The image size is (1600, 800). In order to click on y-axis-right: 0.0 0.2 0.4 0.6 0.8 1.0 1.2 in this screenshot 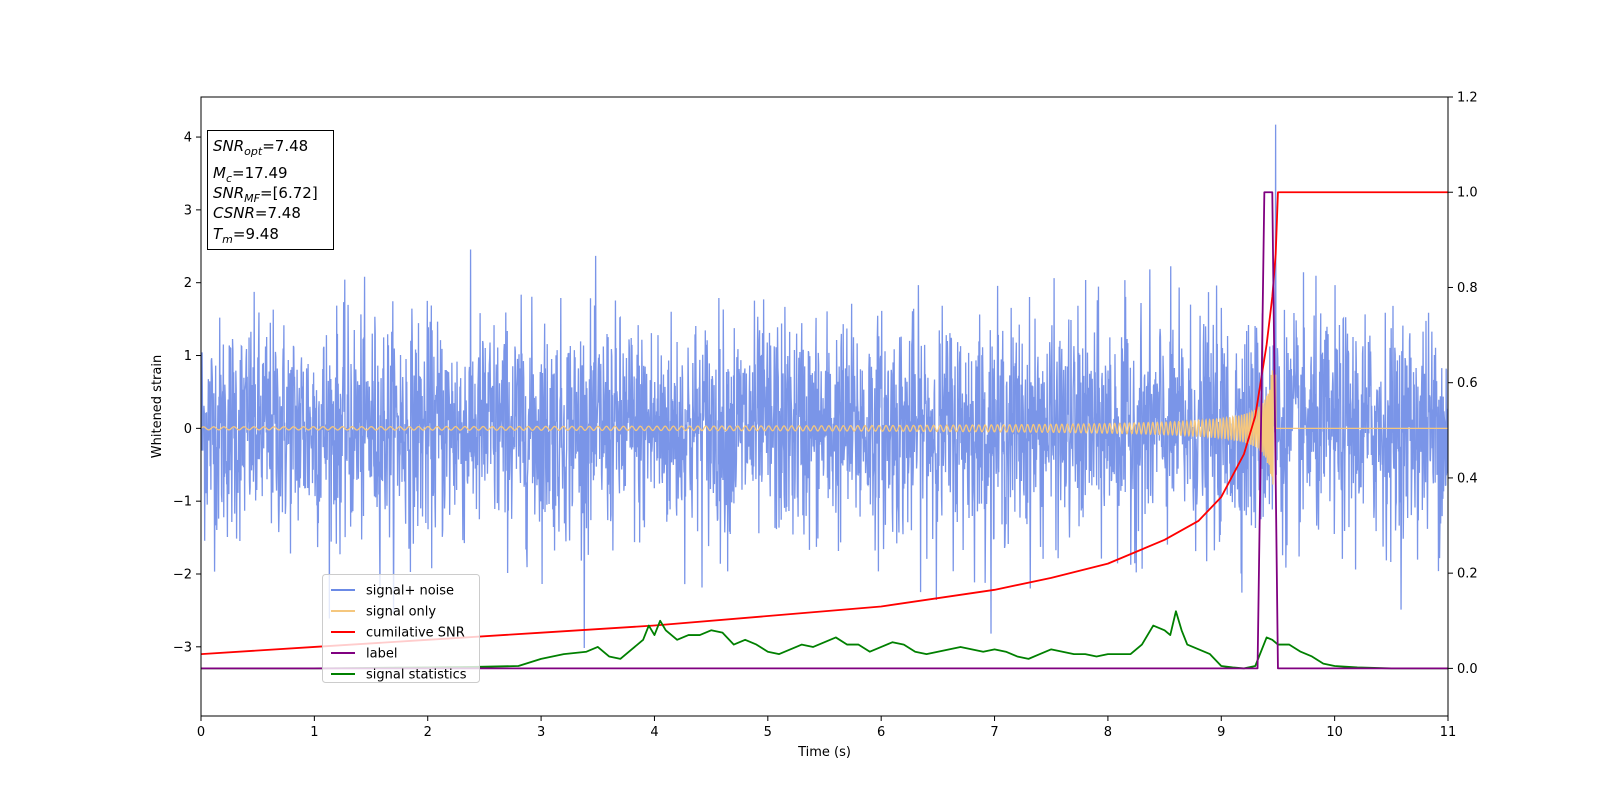, I will do `click(1463, 384)`.